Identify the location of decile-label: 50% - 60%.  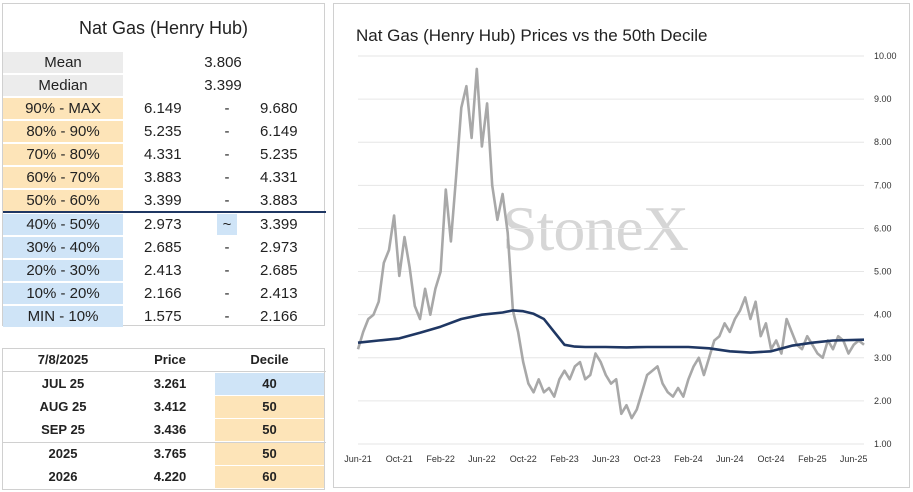
(63, 200).